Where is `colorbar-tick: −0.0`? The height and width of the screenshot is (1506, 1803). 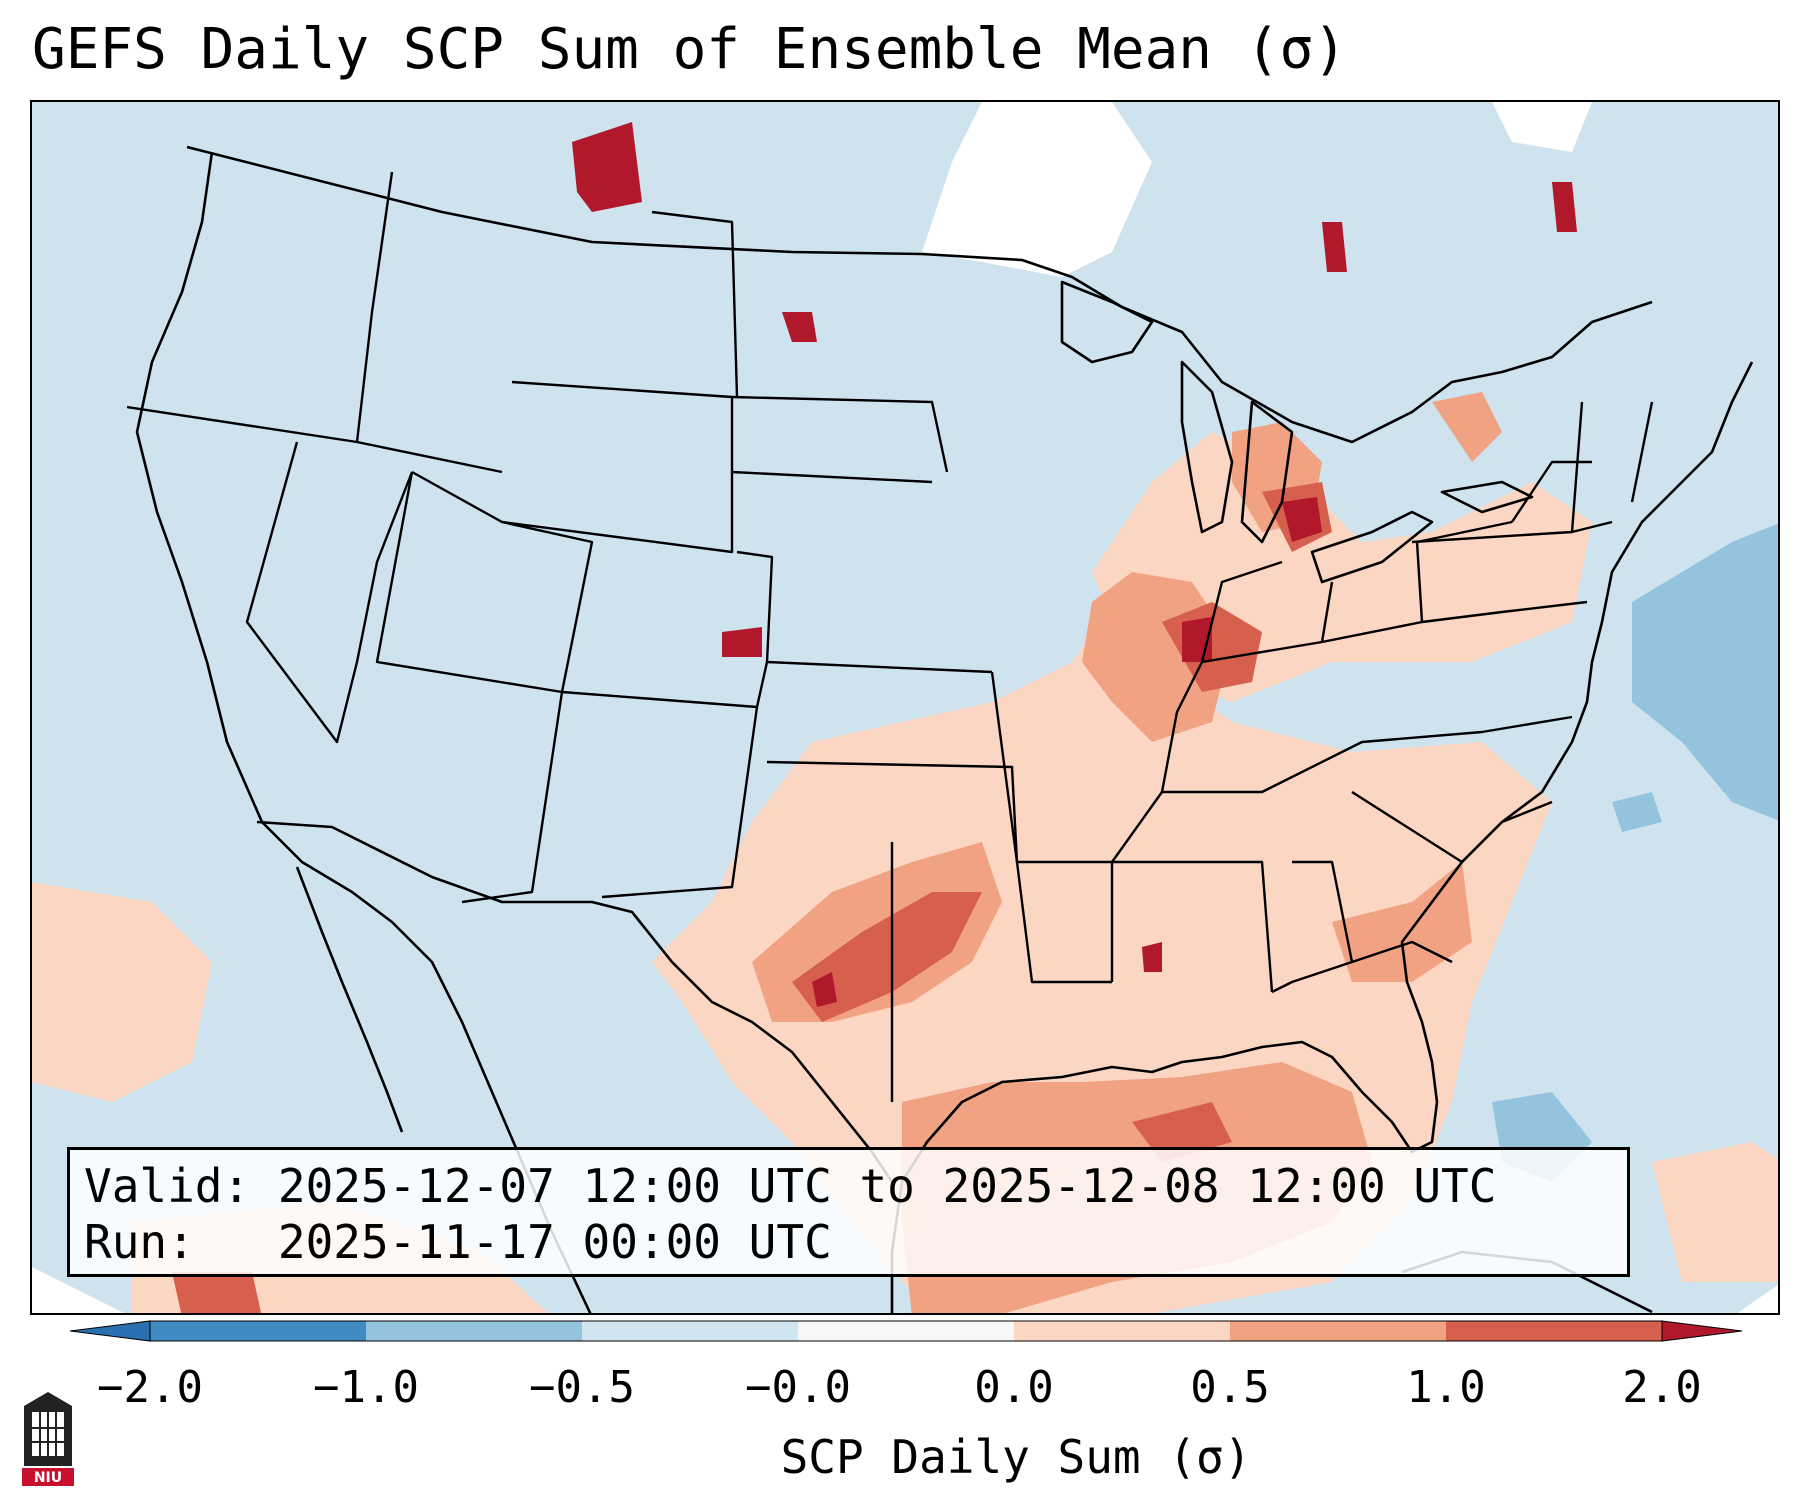 colorbar-tick: −0.0 is located at coordinates (798, 1387).